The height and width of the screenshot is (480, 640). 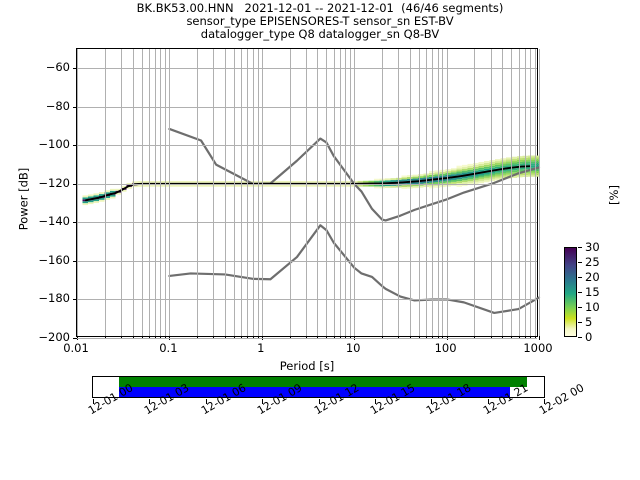 I want to click on colorbar-tick-label: 25, so click(x=592, y=262).